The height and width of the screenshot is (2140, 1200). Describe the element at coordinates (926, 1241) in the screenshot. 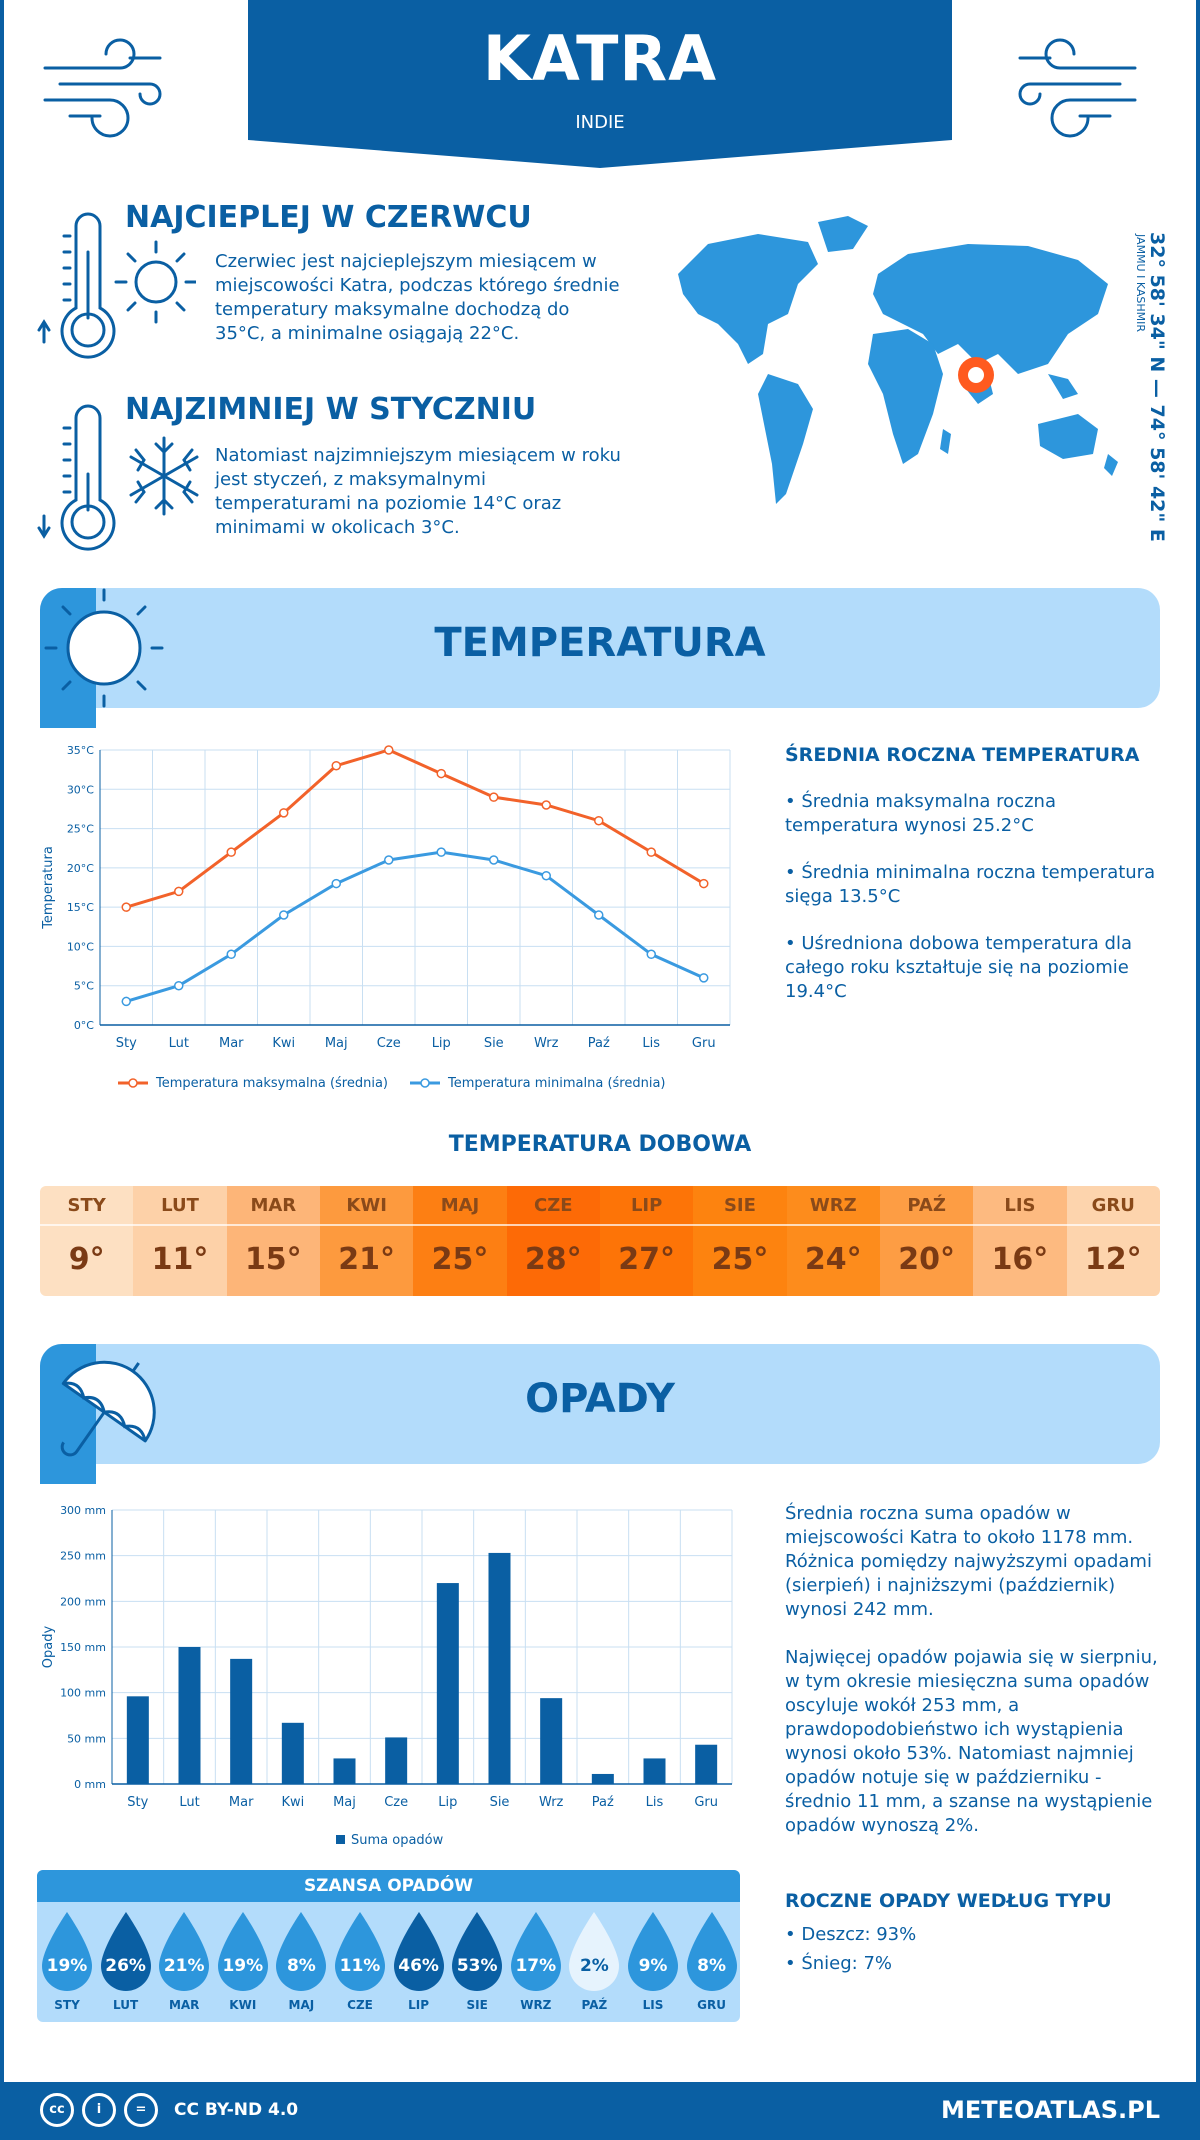

I see `daily-temperature-cell: PAŹ 20°` at that location.